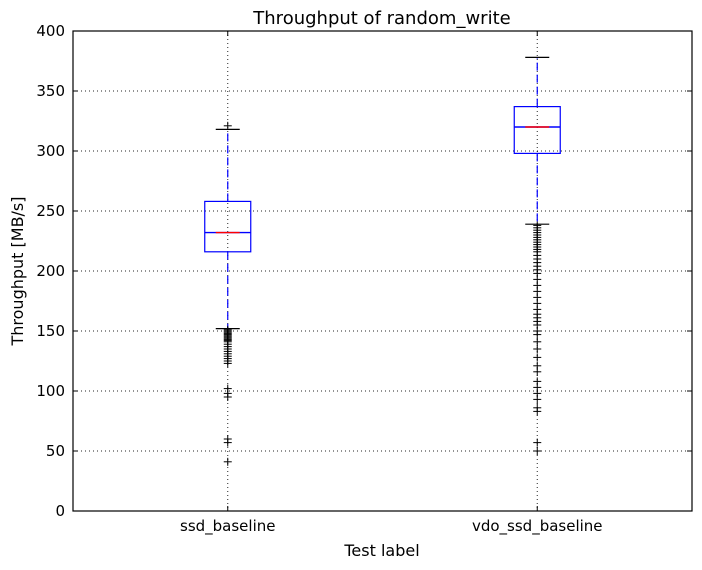 Image resolution: width=702 pixels, height=570 pixels. I want to click on x-tick-label: ssd_baseline, so click(227, 526).